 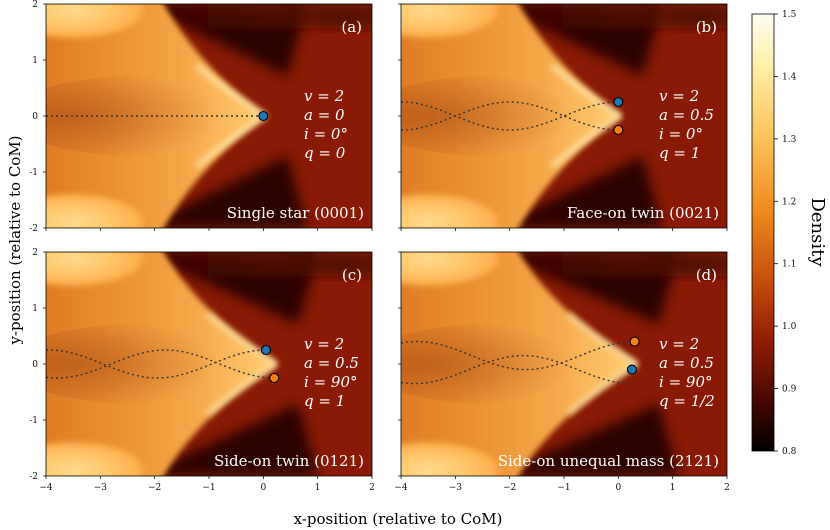 I want to click on colorbar: 1.5 1.4 1.3 1.2 1.1 1.0 0.9 0.8 Density, so click(x=789, y=233).